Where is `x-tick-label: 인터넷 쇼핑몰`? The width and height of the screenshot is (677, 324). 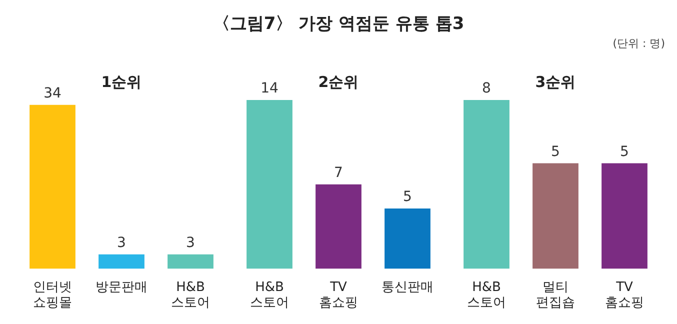
x-tick-label: 인터넷 쇼핑몰 is located at coordinates (52, 295).